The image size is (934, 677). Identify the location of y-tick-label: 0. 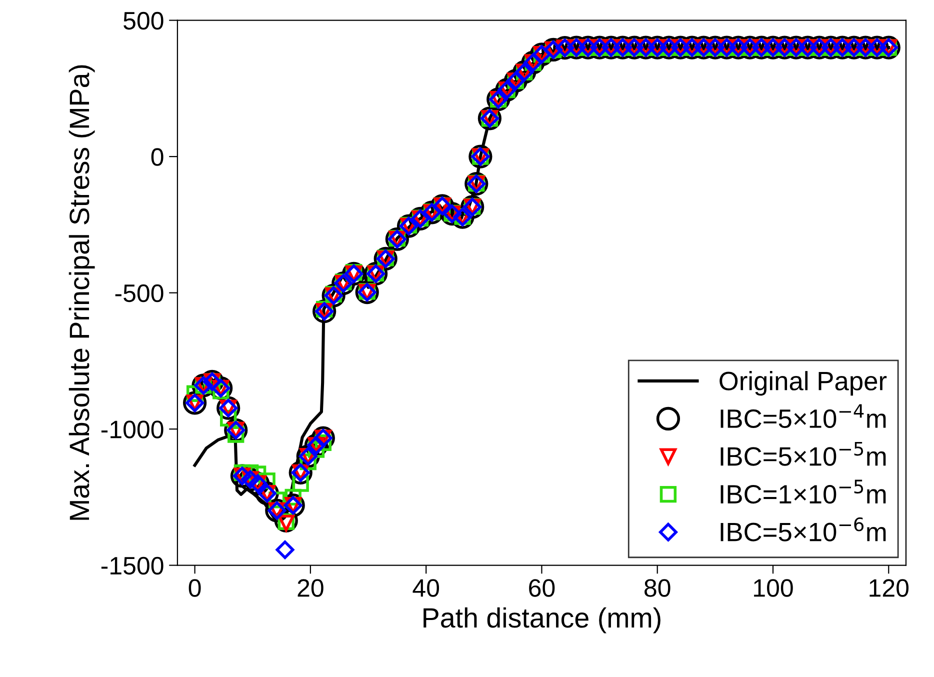
(157, 157).